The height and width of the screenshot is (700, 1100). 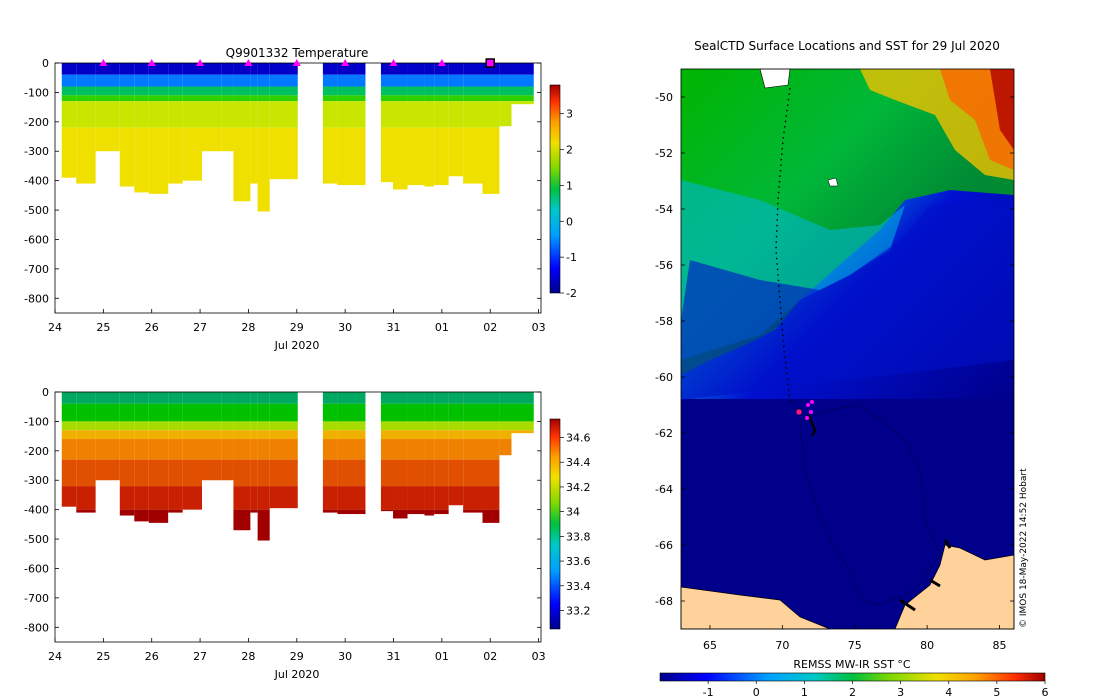 I want to click on temperature-xlabel: Jul 2020, so click(x=297, y=345).